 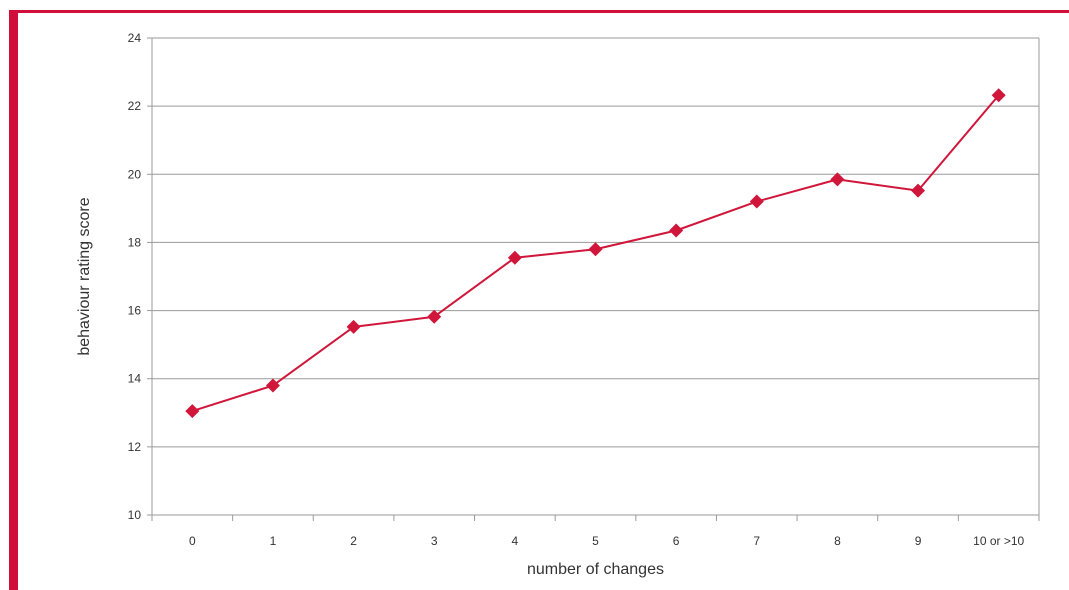 I want to click on y-tick-label: 16, so click(x=135, y=311).